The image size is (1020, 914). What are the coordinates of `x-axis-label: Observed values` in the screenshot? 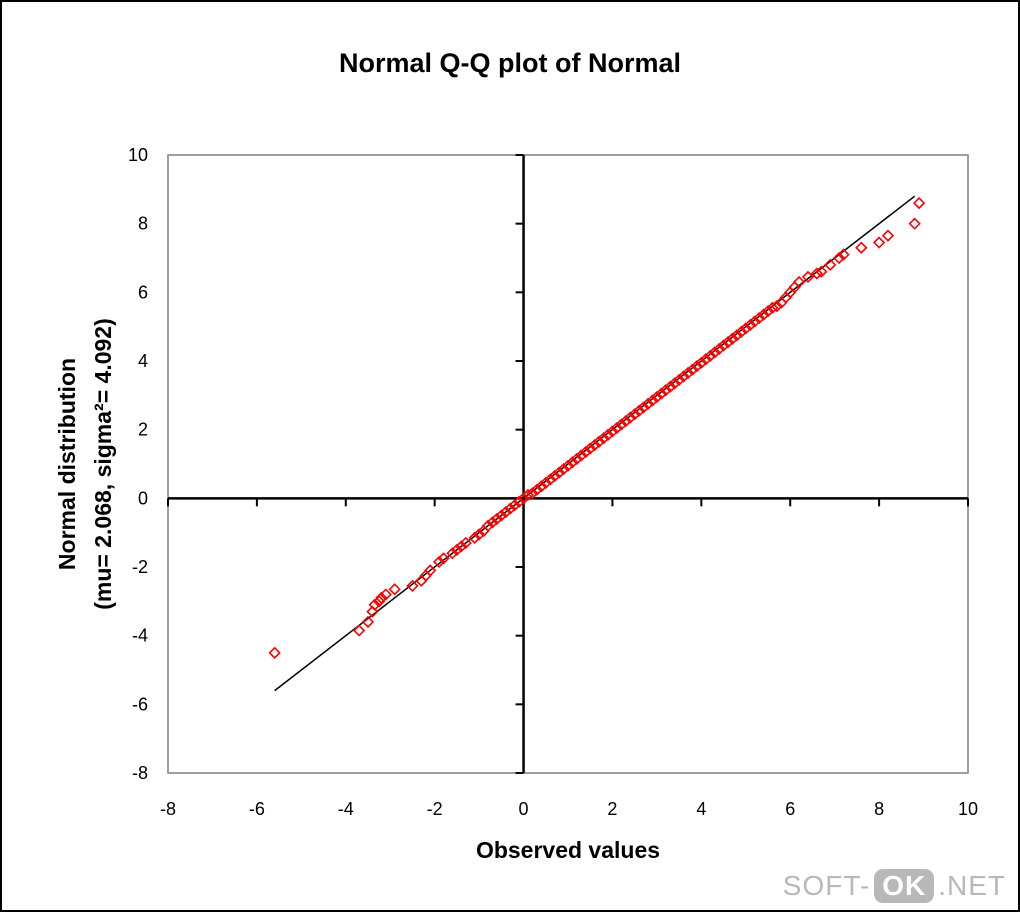 It's located at (568, 850).